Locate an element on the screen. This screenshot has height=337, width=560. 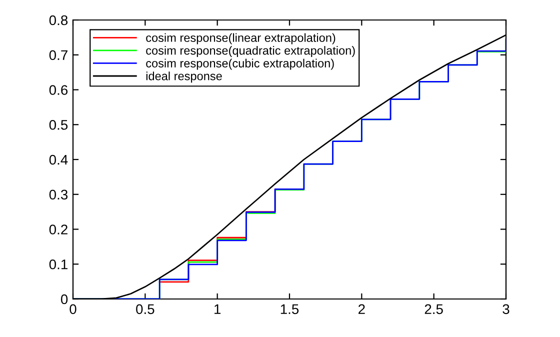
x-tick-label: 0.5 is located at coordinates (145, 309).